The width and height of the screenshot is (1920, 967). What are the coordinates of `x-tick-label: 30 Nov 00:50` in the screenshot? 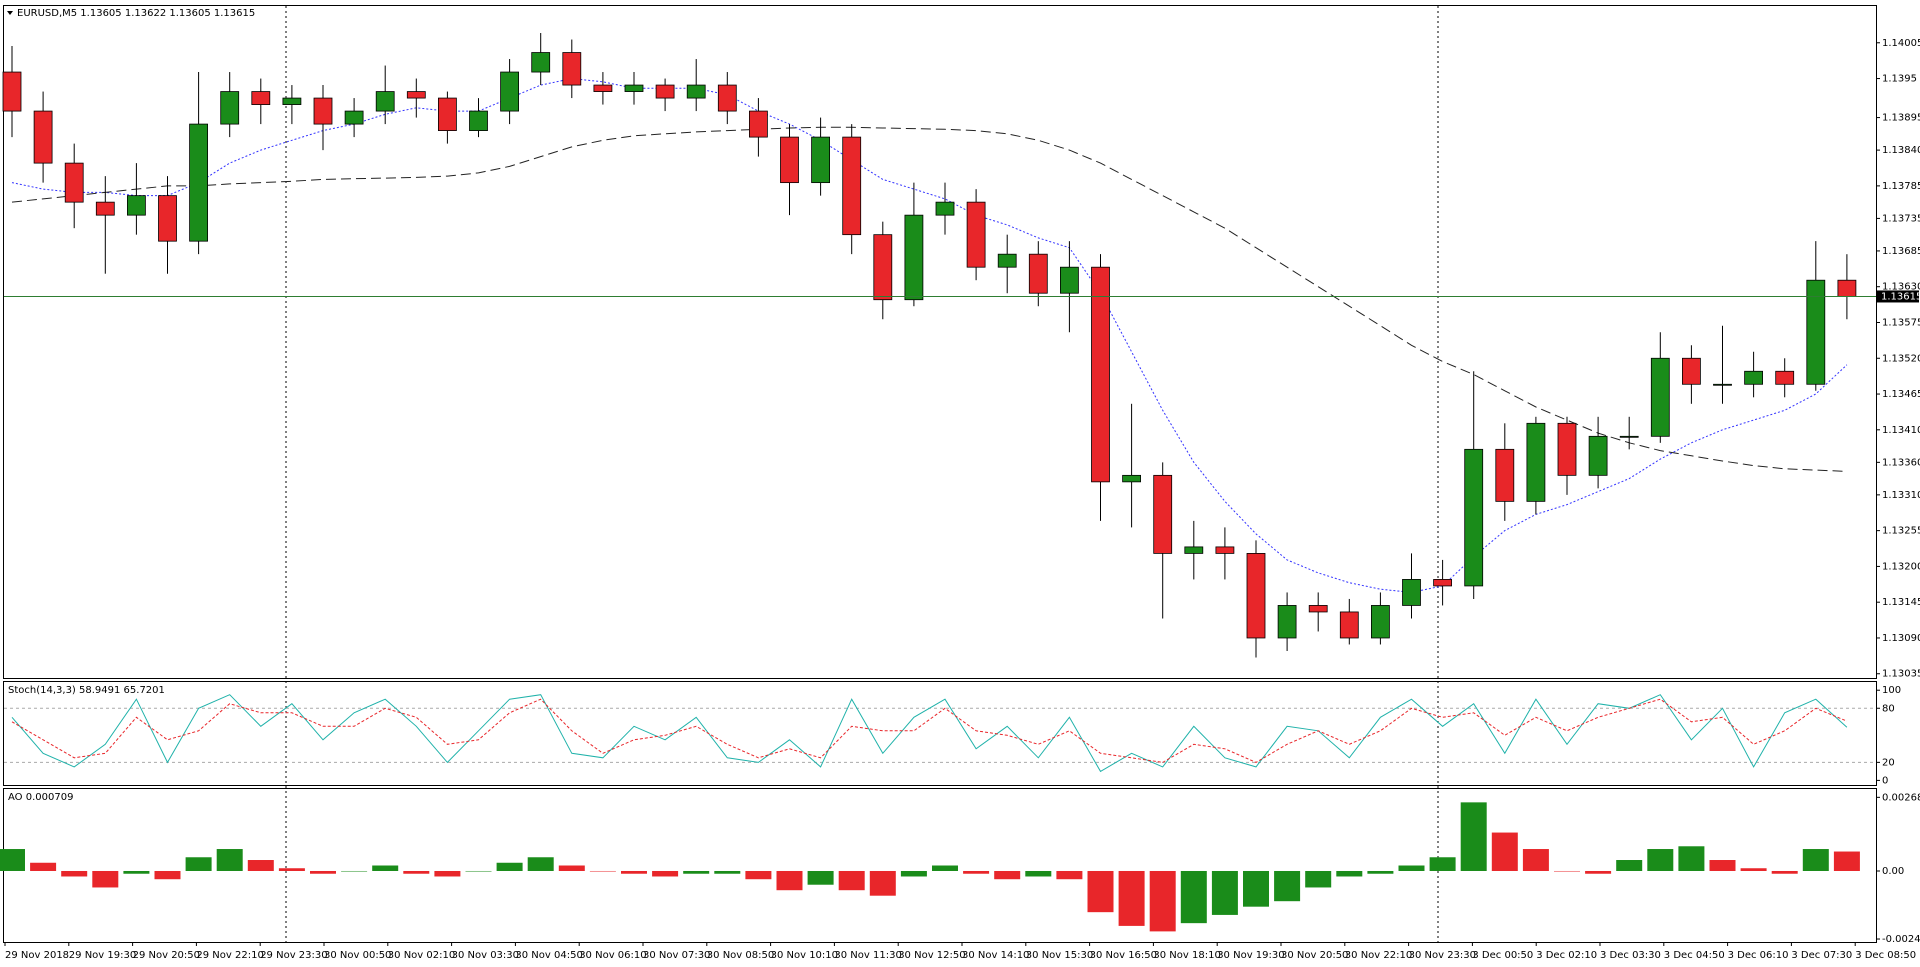 It's located at (357, 955).